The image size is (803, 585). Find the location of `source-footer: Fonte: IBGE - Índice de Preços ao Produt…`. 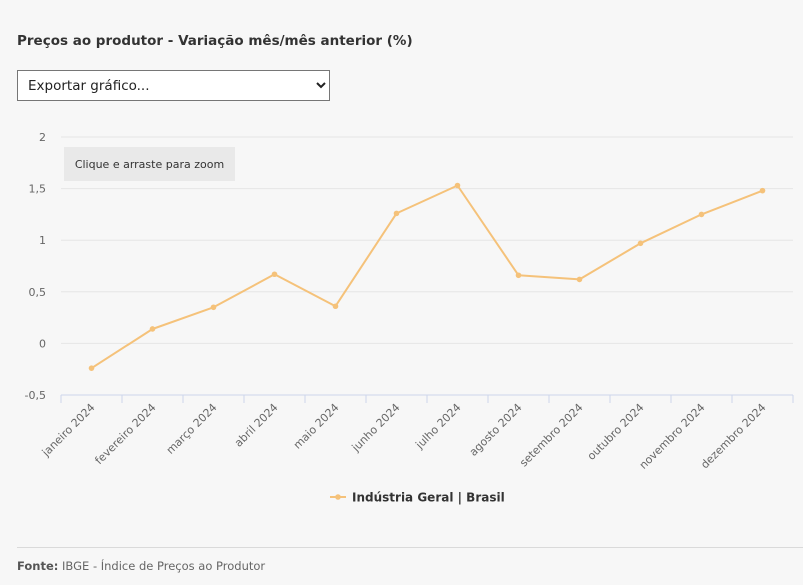

source-footer: Fonte: IBGE - Índice de Preços ao Produt… is located at coordinates (141, 566).